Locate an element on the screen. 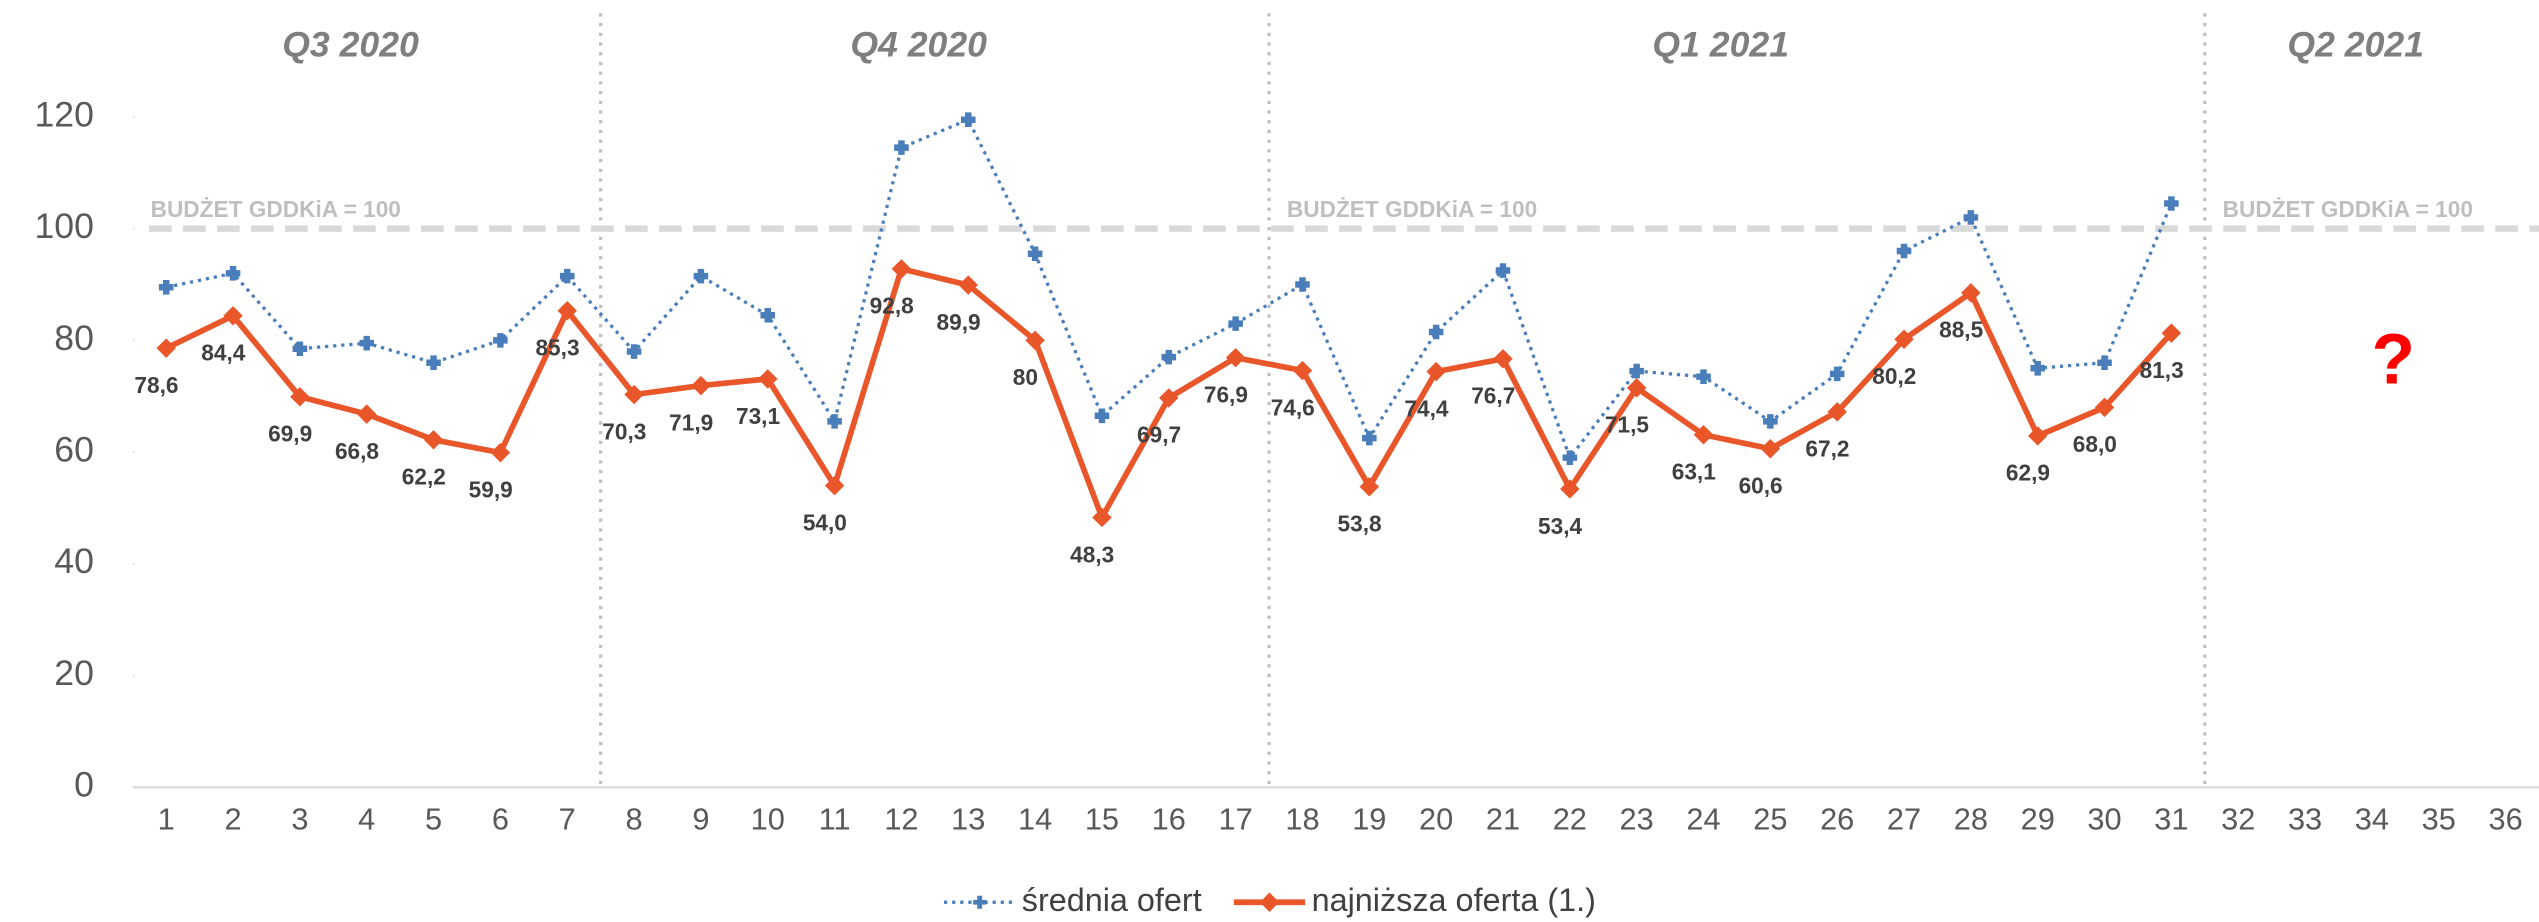 The height and width of the screenshot is (922, 2539). x-tick-label: 1 is located at coordinates (166, 818).